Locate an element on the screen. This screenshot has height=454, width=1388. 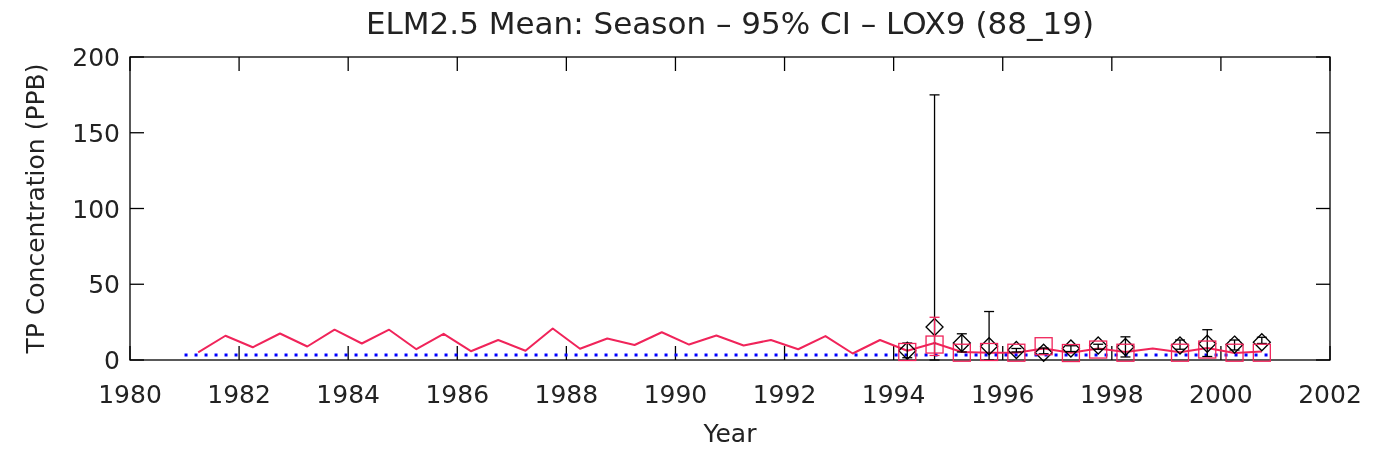
x-tick-label: 1996 is located at coordinates (1002, 394).